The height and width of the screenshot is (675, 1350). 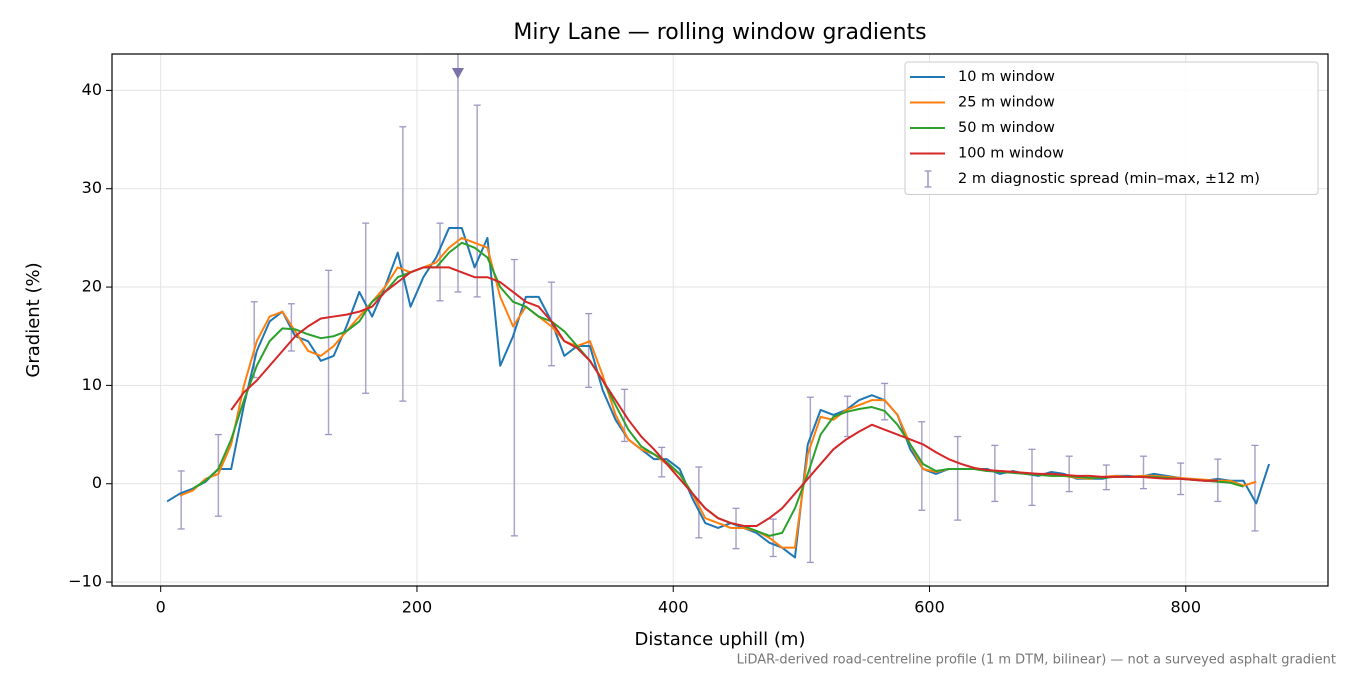 I want to click on y-tick-label: 10, so click(x=92, y=384).